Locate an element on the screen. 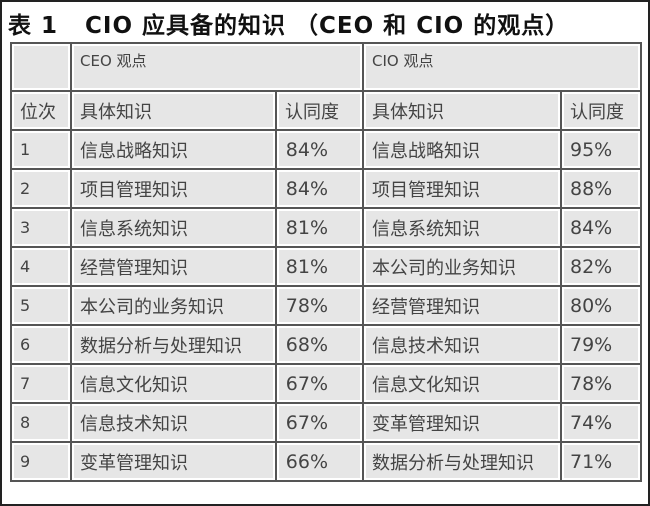 This screenshot has height=506, width=650. ceo-approval-cell: 66% is located at coordinates (319, 461).